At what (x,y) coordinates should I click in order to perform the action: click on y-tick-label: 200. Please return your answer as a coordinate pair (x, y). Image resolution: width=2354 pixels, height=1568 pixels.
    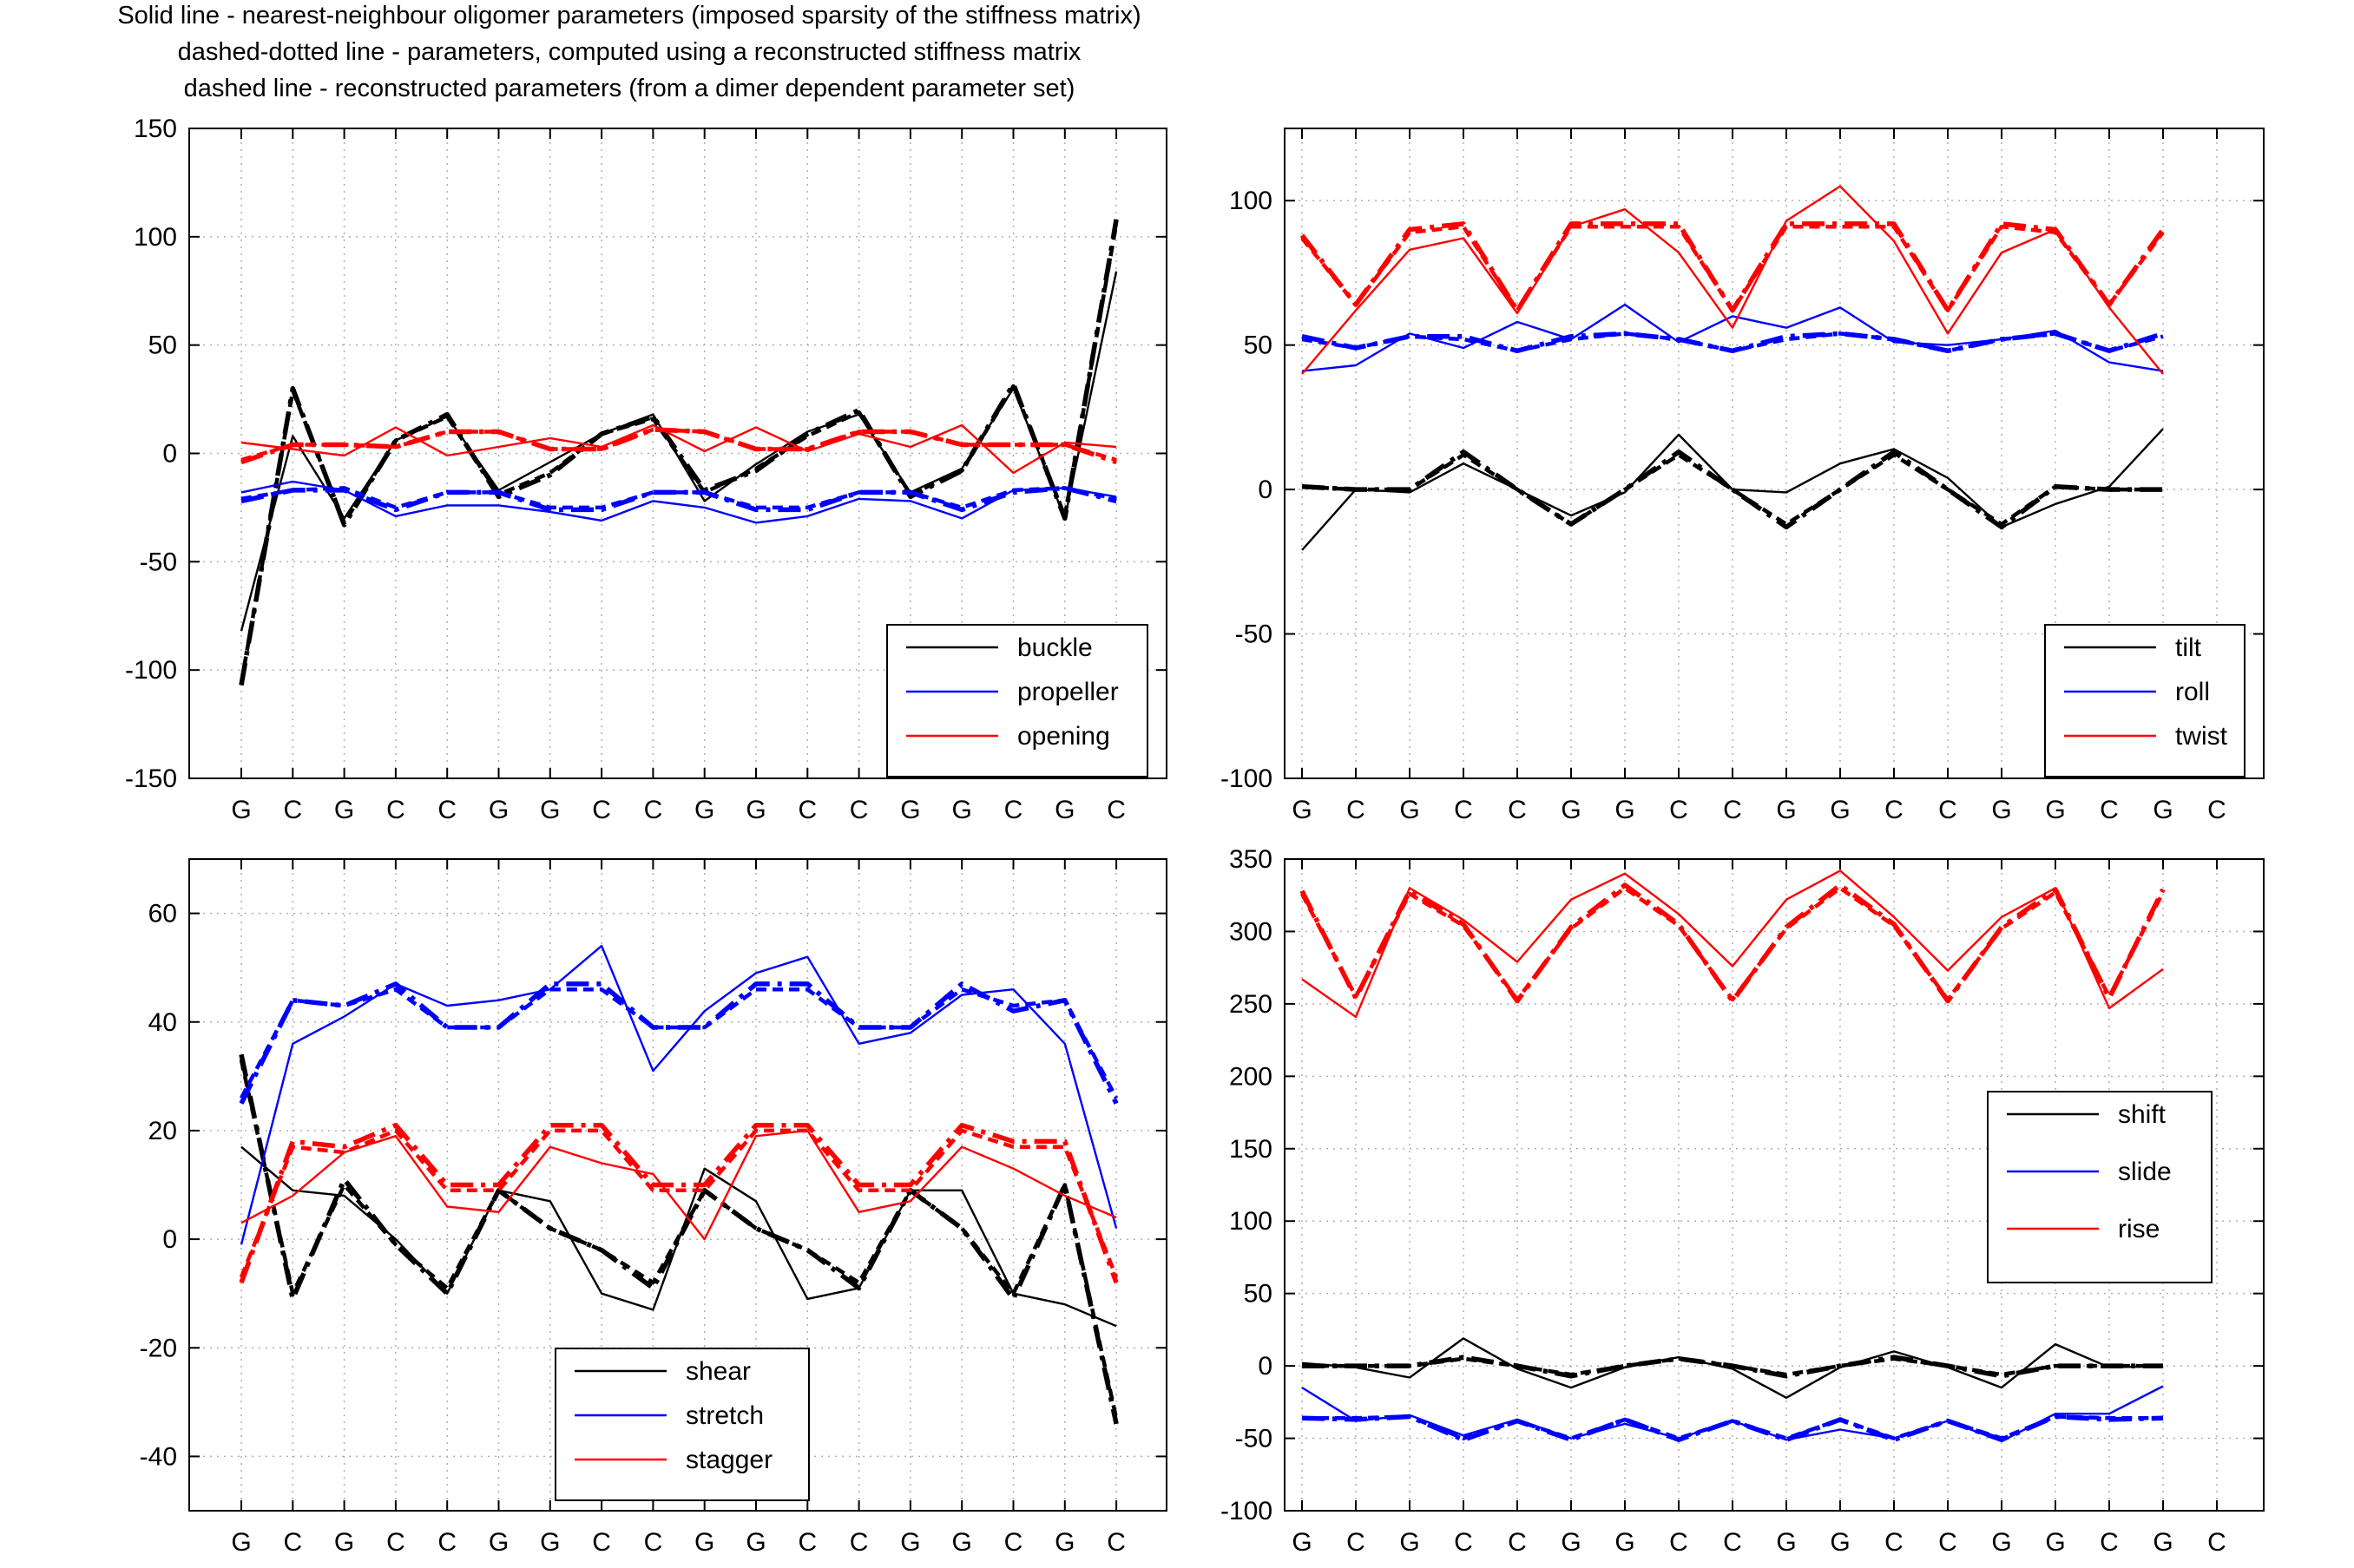
    Looking at the image, I should click on (1251, 1076).